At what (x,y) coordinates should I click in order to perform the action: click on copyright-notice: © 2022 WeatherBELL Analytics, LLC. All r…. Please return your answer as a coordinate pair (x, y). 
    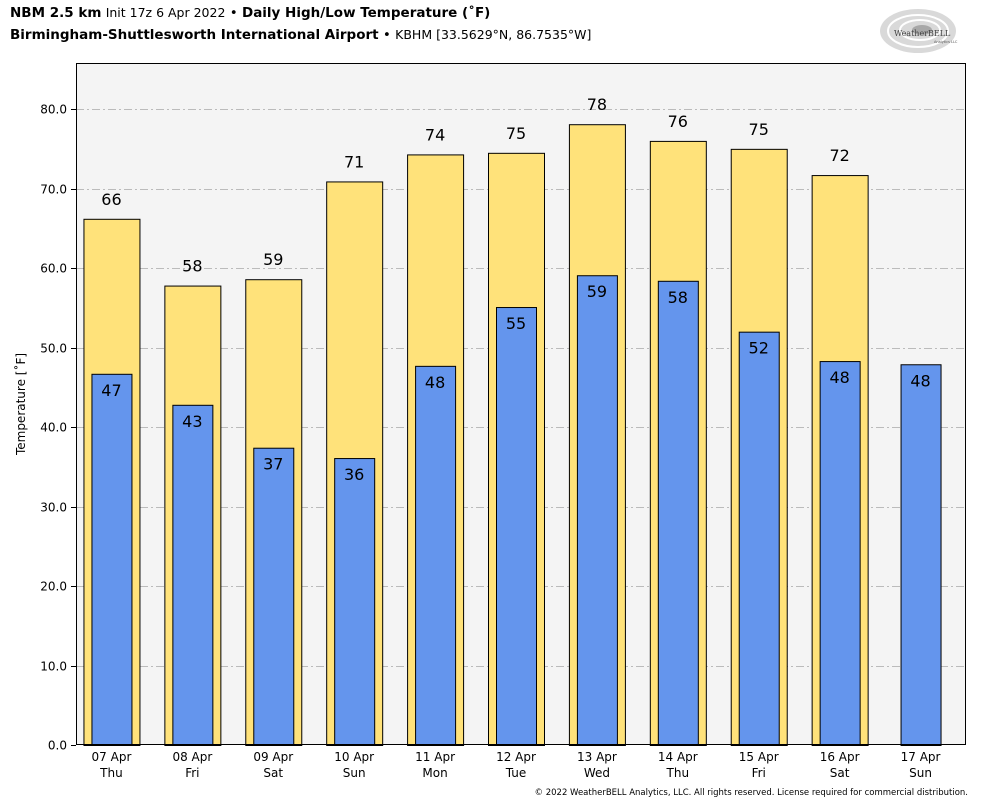
    Looking at the image, I should click on (751, 793).